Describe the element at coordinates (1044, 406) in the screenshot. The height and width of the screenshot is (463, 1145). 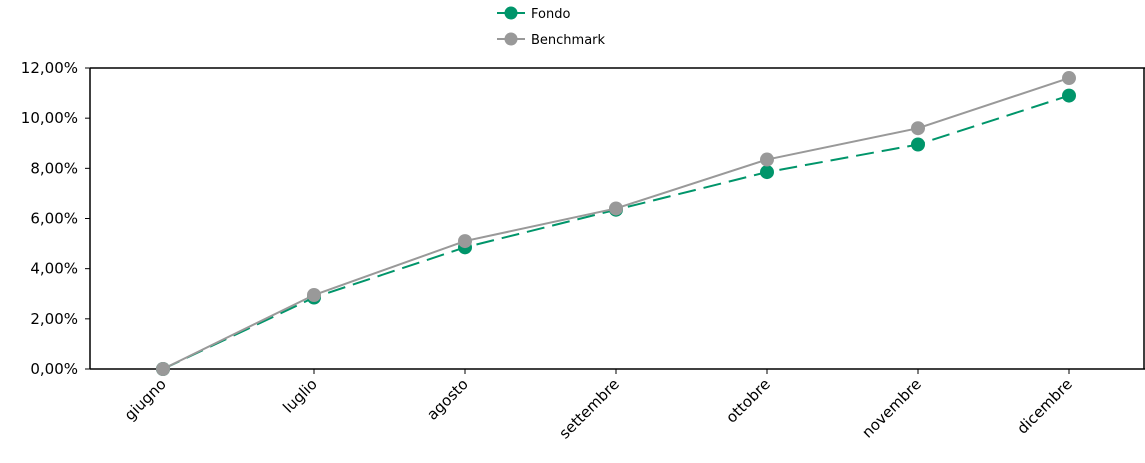
I see `x-tick-label: dicembre` at that location.